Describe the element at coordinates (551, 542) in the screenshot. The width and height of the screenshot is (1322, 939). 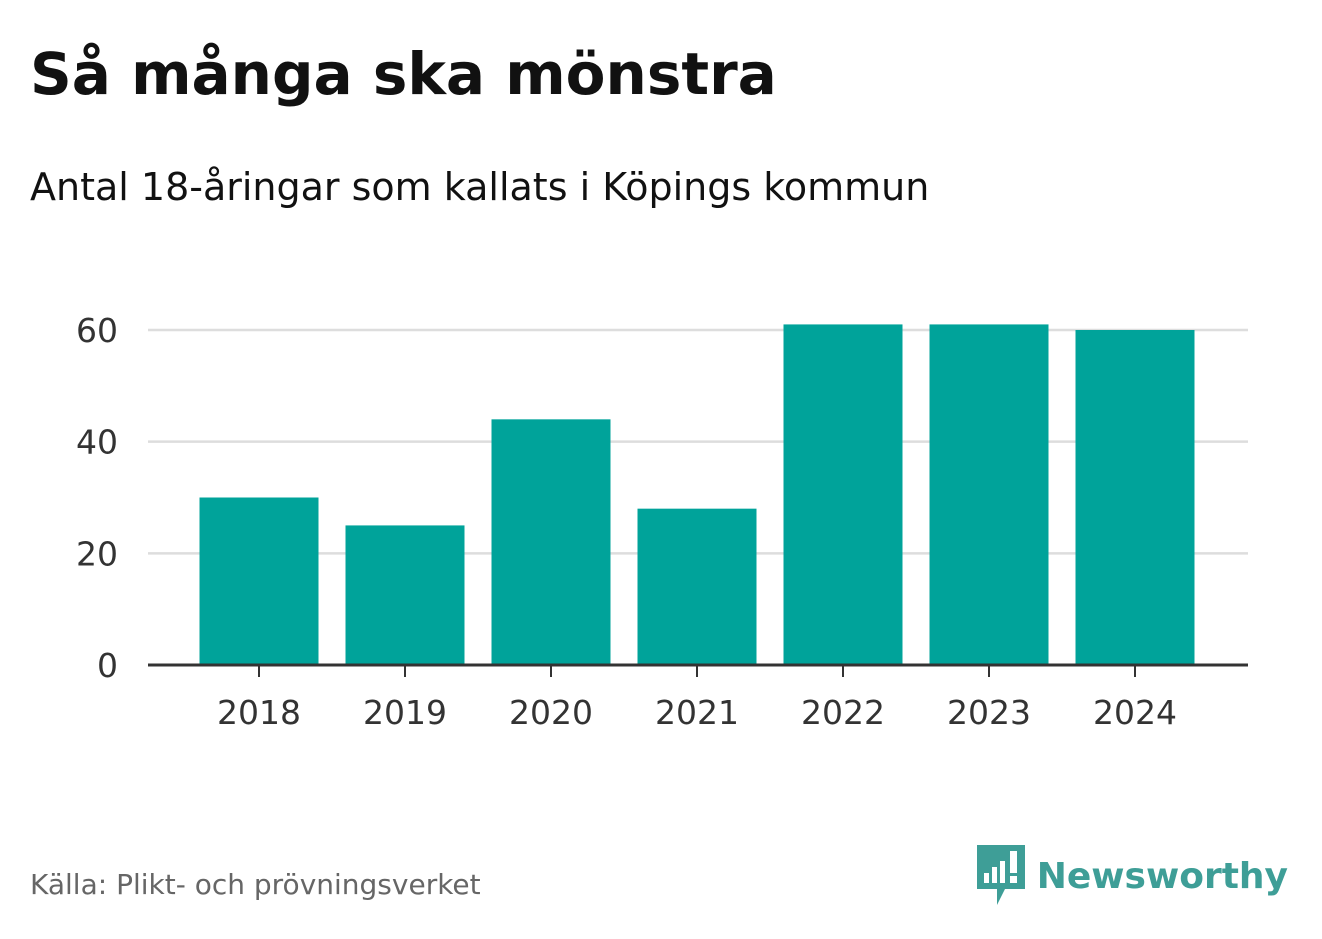
I see `bar-2020` at that location.